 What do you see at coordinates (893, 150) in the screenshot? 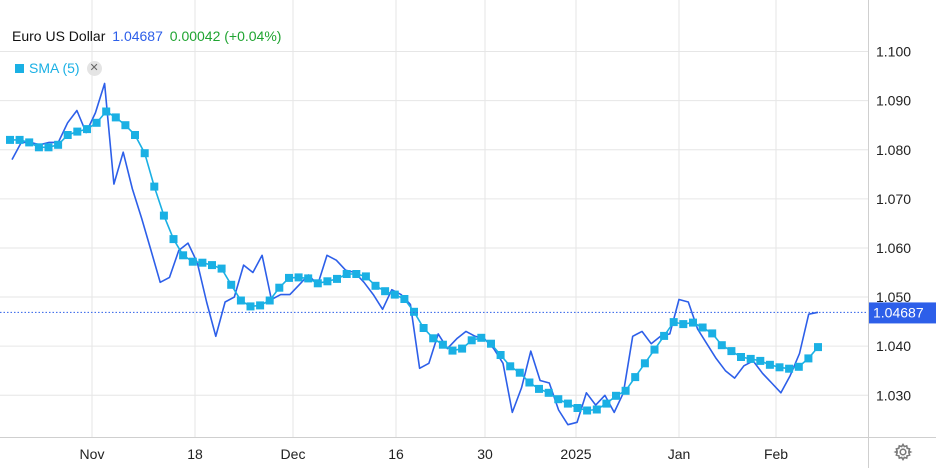
I see `y-tick-label: 1.080` at bounding box center [893, 150].